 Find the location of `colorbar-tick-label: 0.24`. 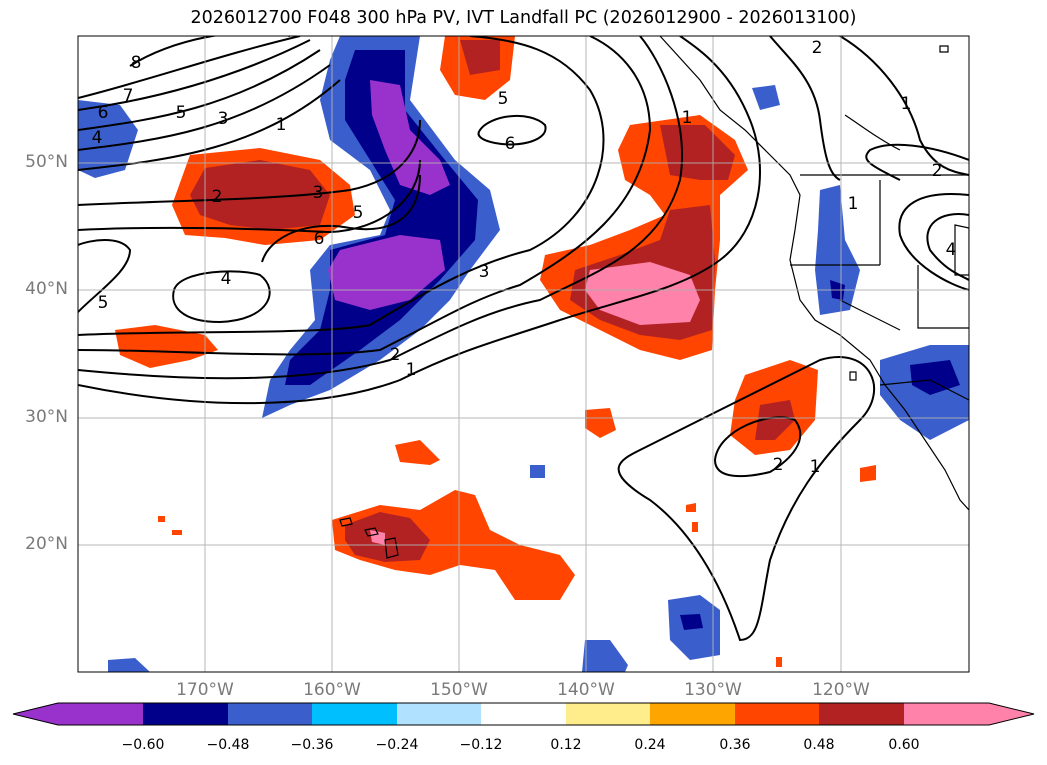

colorbar-tick-label: 0.24 is located at coordinates (650, 745).